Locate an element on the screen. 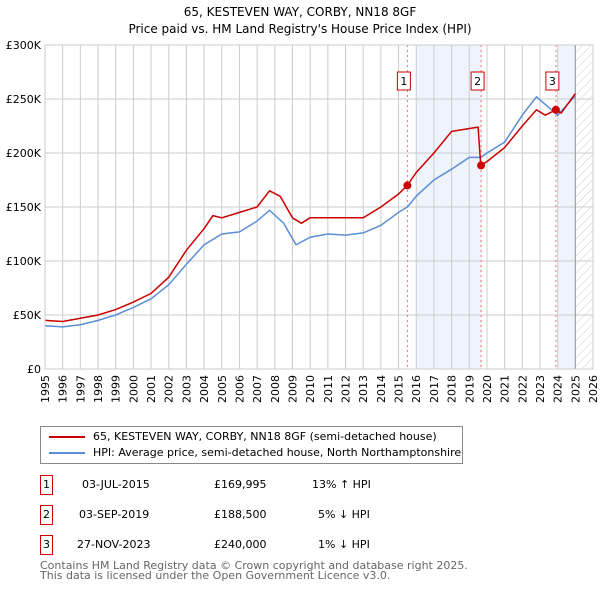 Image resolution: width=600 pixels, height=590 pixels. x-tick-label: 2000 is located at coordinates (133, 389).